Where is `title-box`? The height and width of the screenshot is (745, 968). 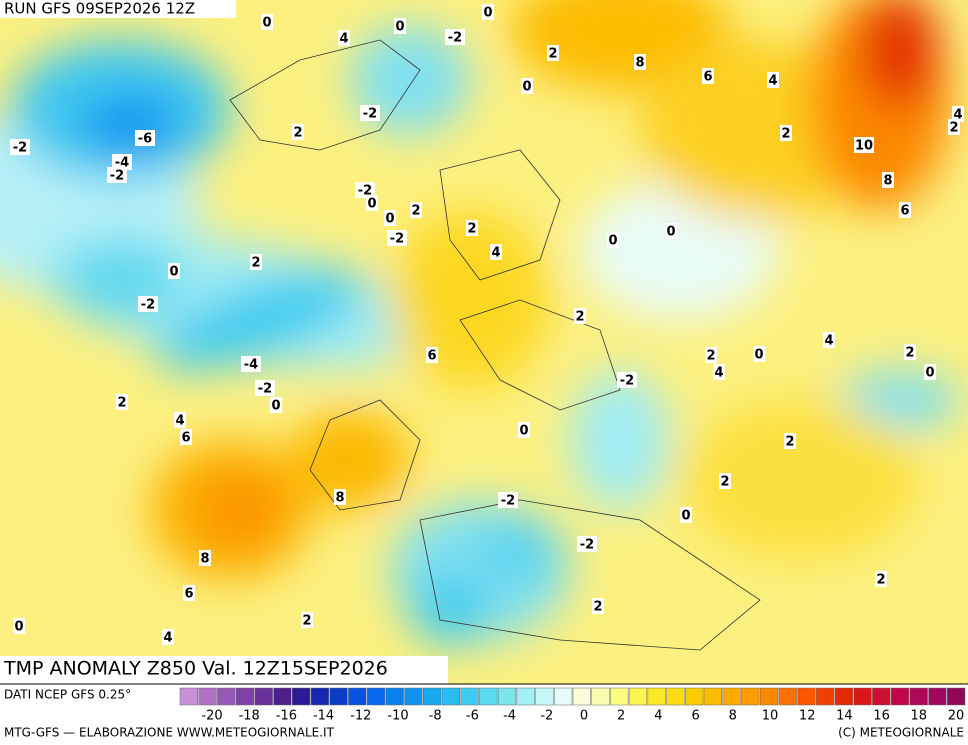
title-box is located at coordinates (224, 670).